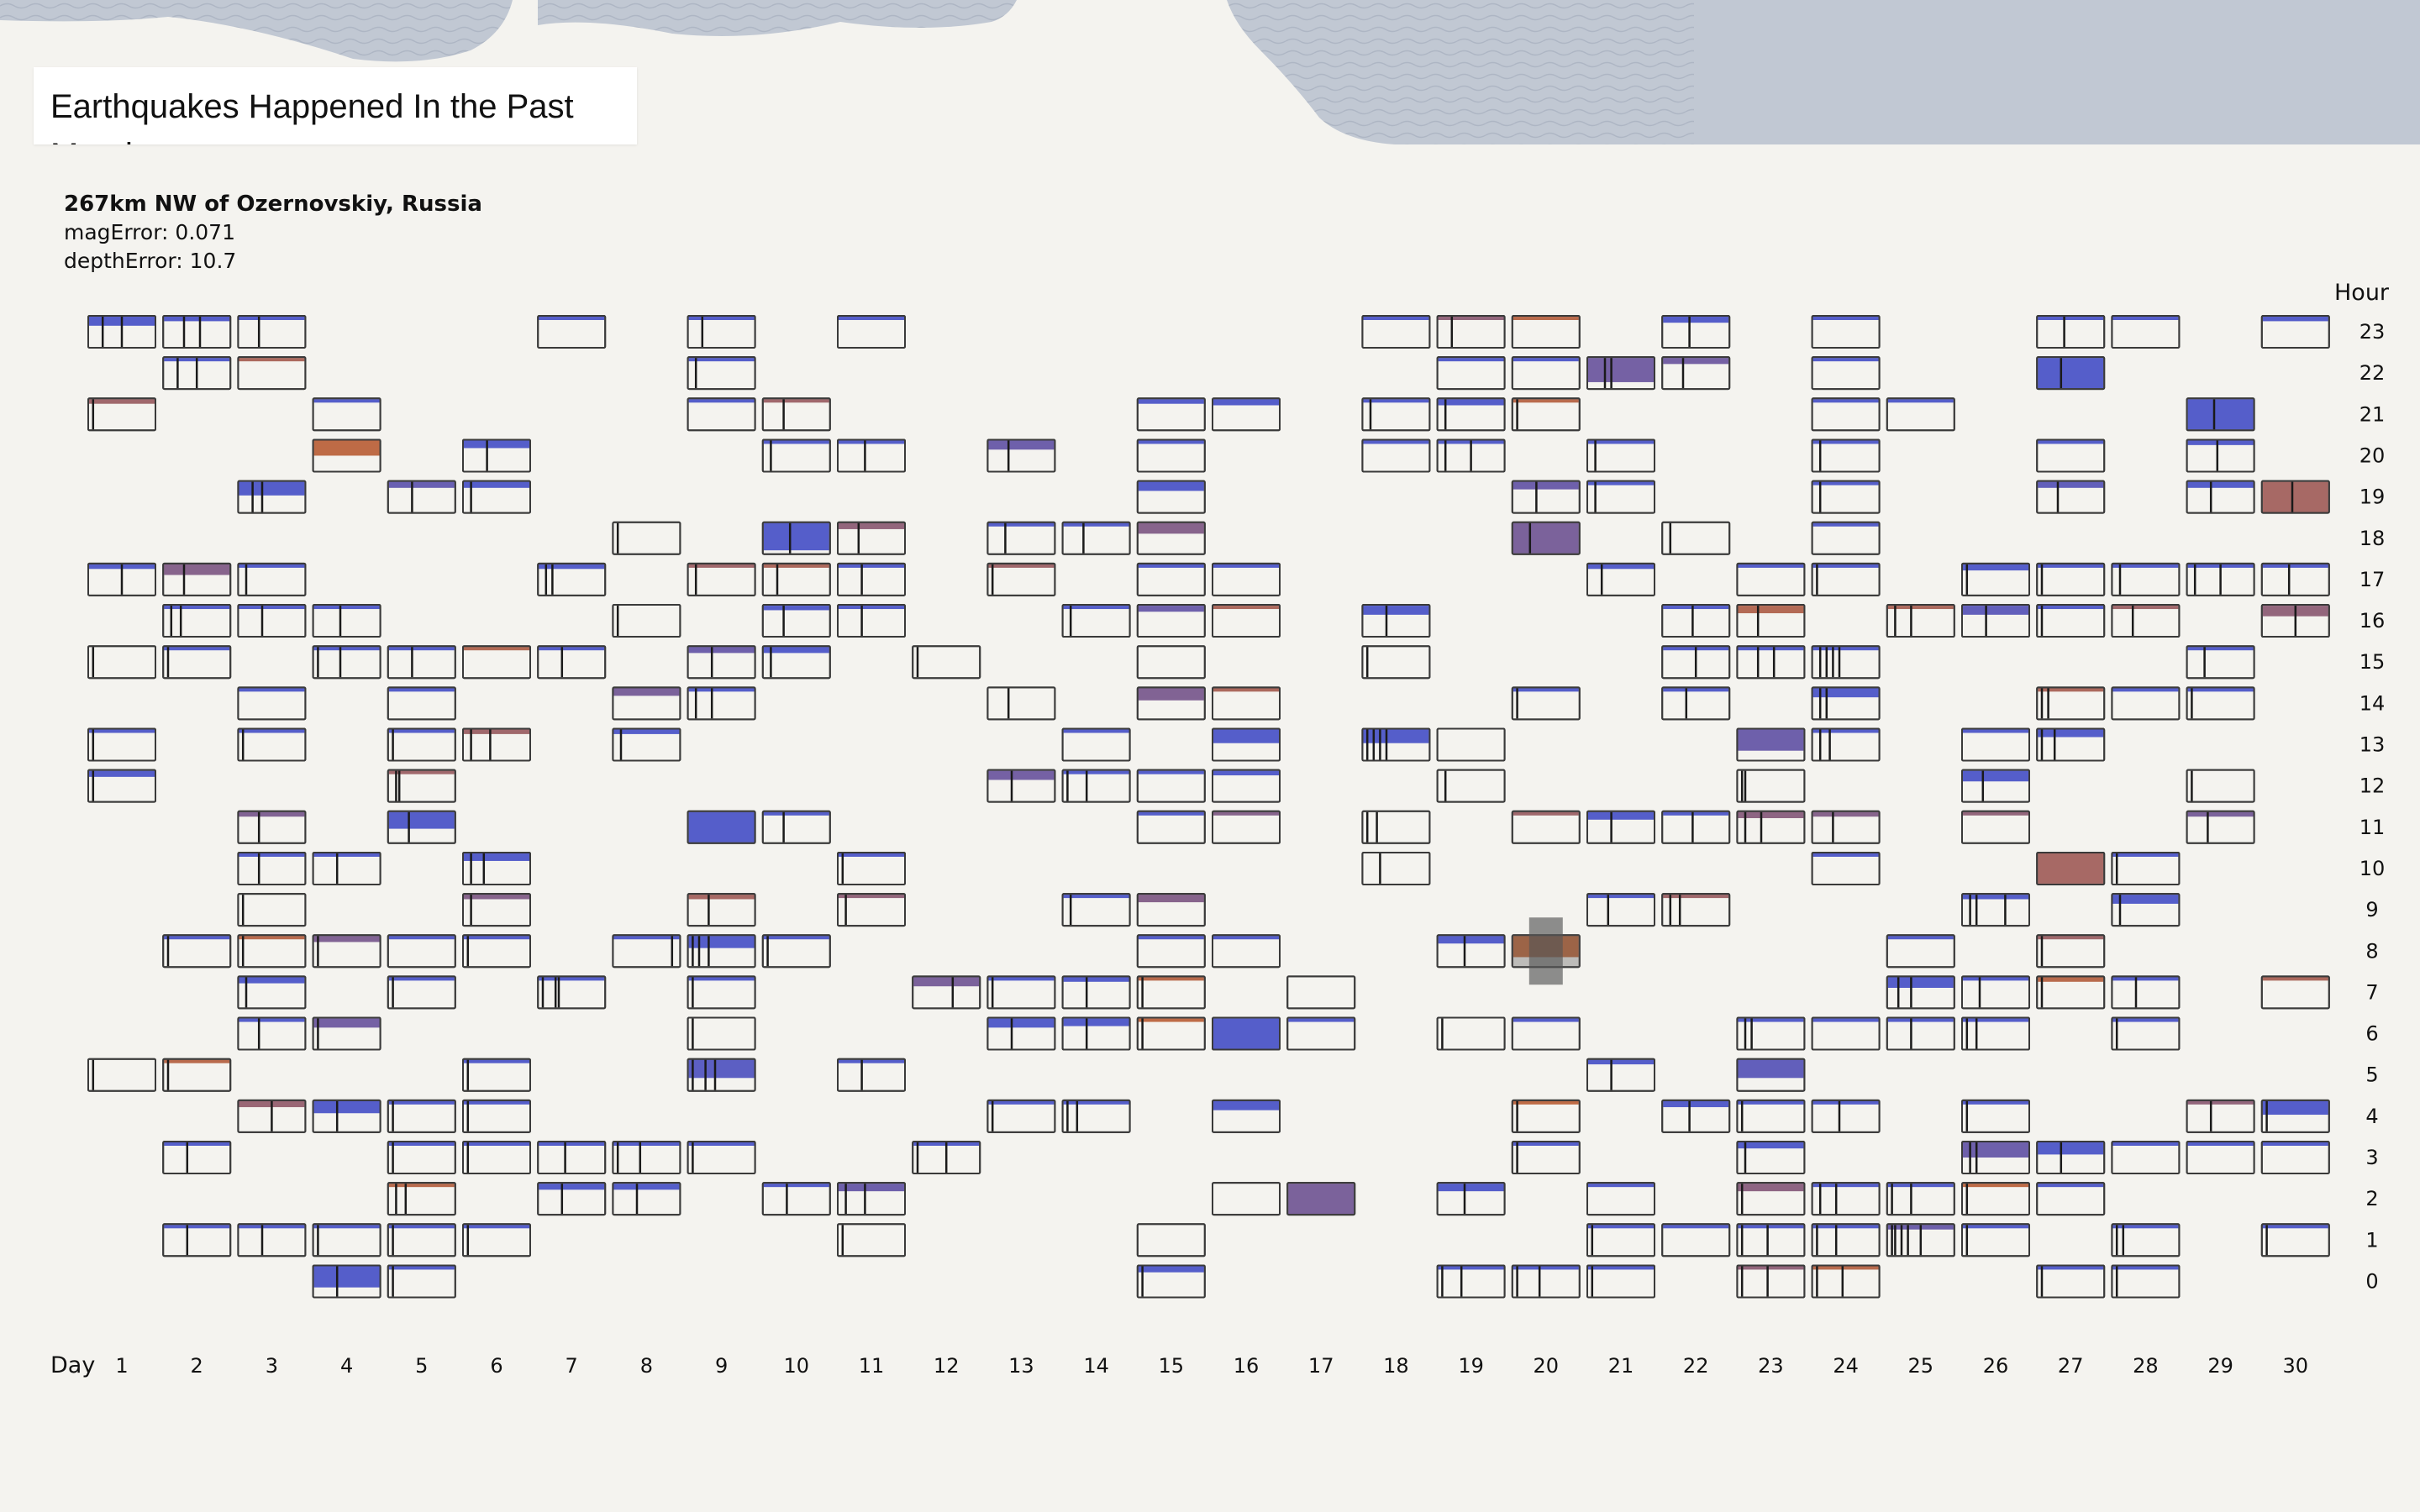  I want to click on water-region-center, so click(778, 18).